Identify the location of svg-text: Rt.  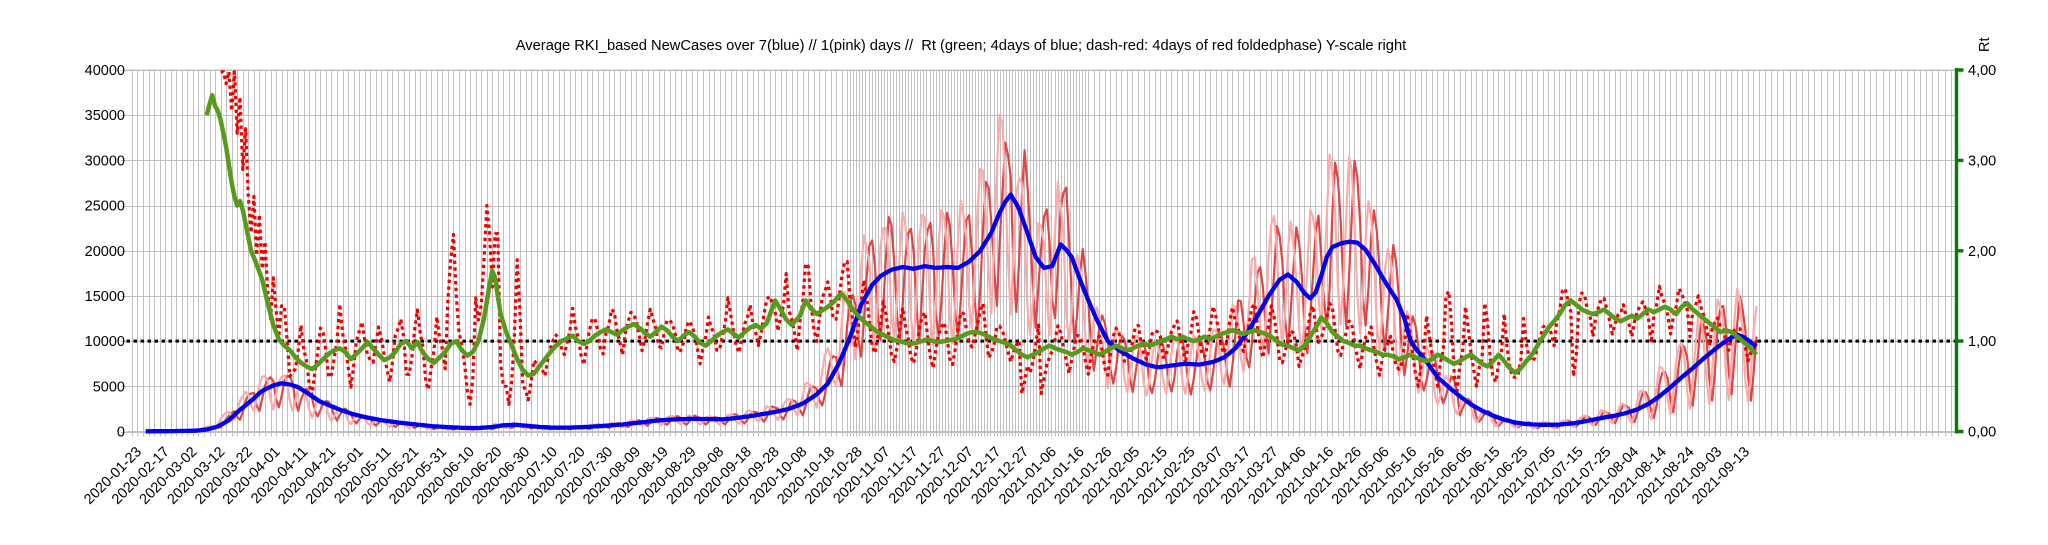
(1985, 45).